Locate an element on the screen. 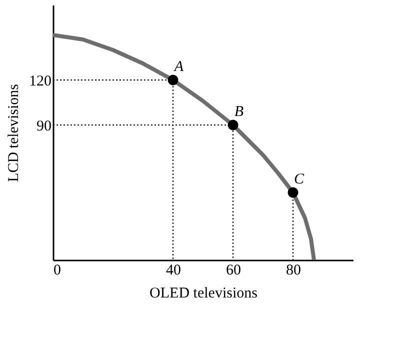 This screenshot has width=395, height=339. x-axis-title: OLED televisions is located at coordinates (204, 294).